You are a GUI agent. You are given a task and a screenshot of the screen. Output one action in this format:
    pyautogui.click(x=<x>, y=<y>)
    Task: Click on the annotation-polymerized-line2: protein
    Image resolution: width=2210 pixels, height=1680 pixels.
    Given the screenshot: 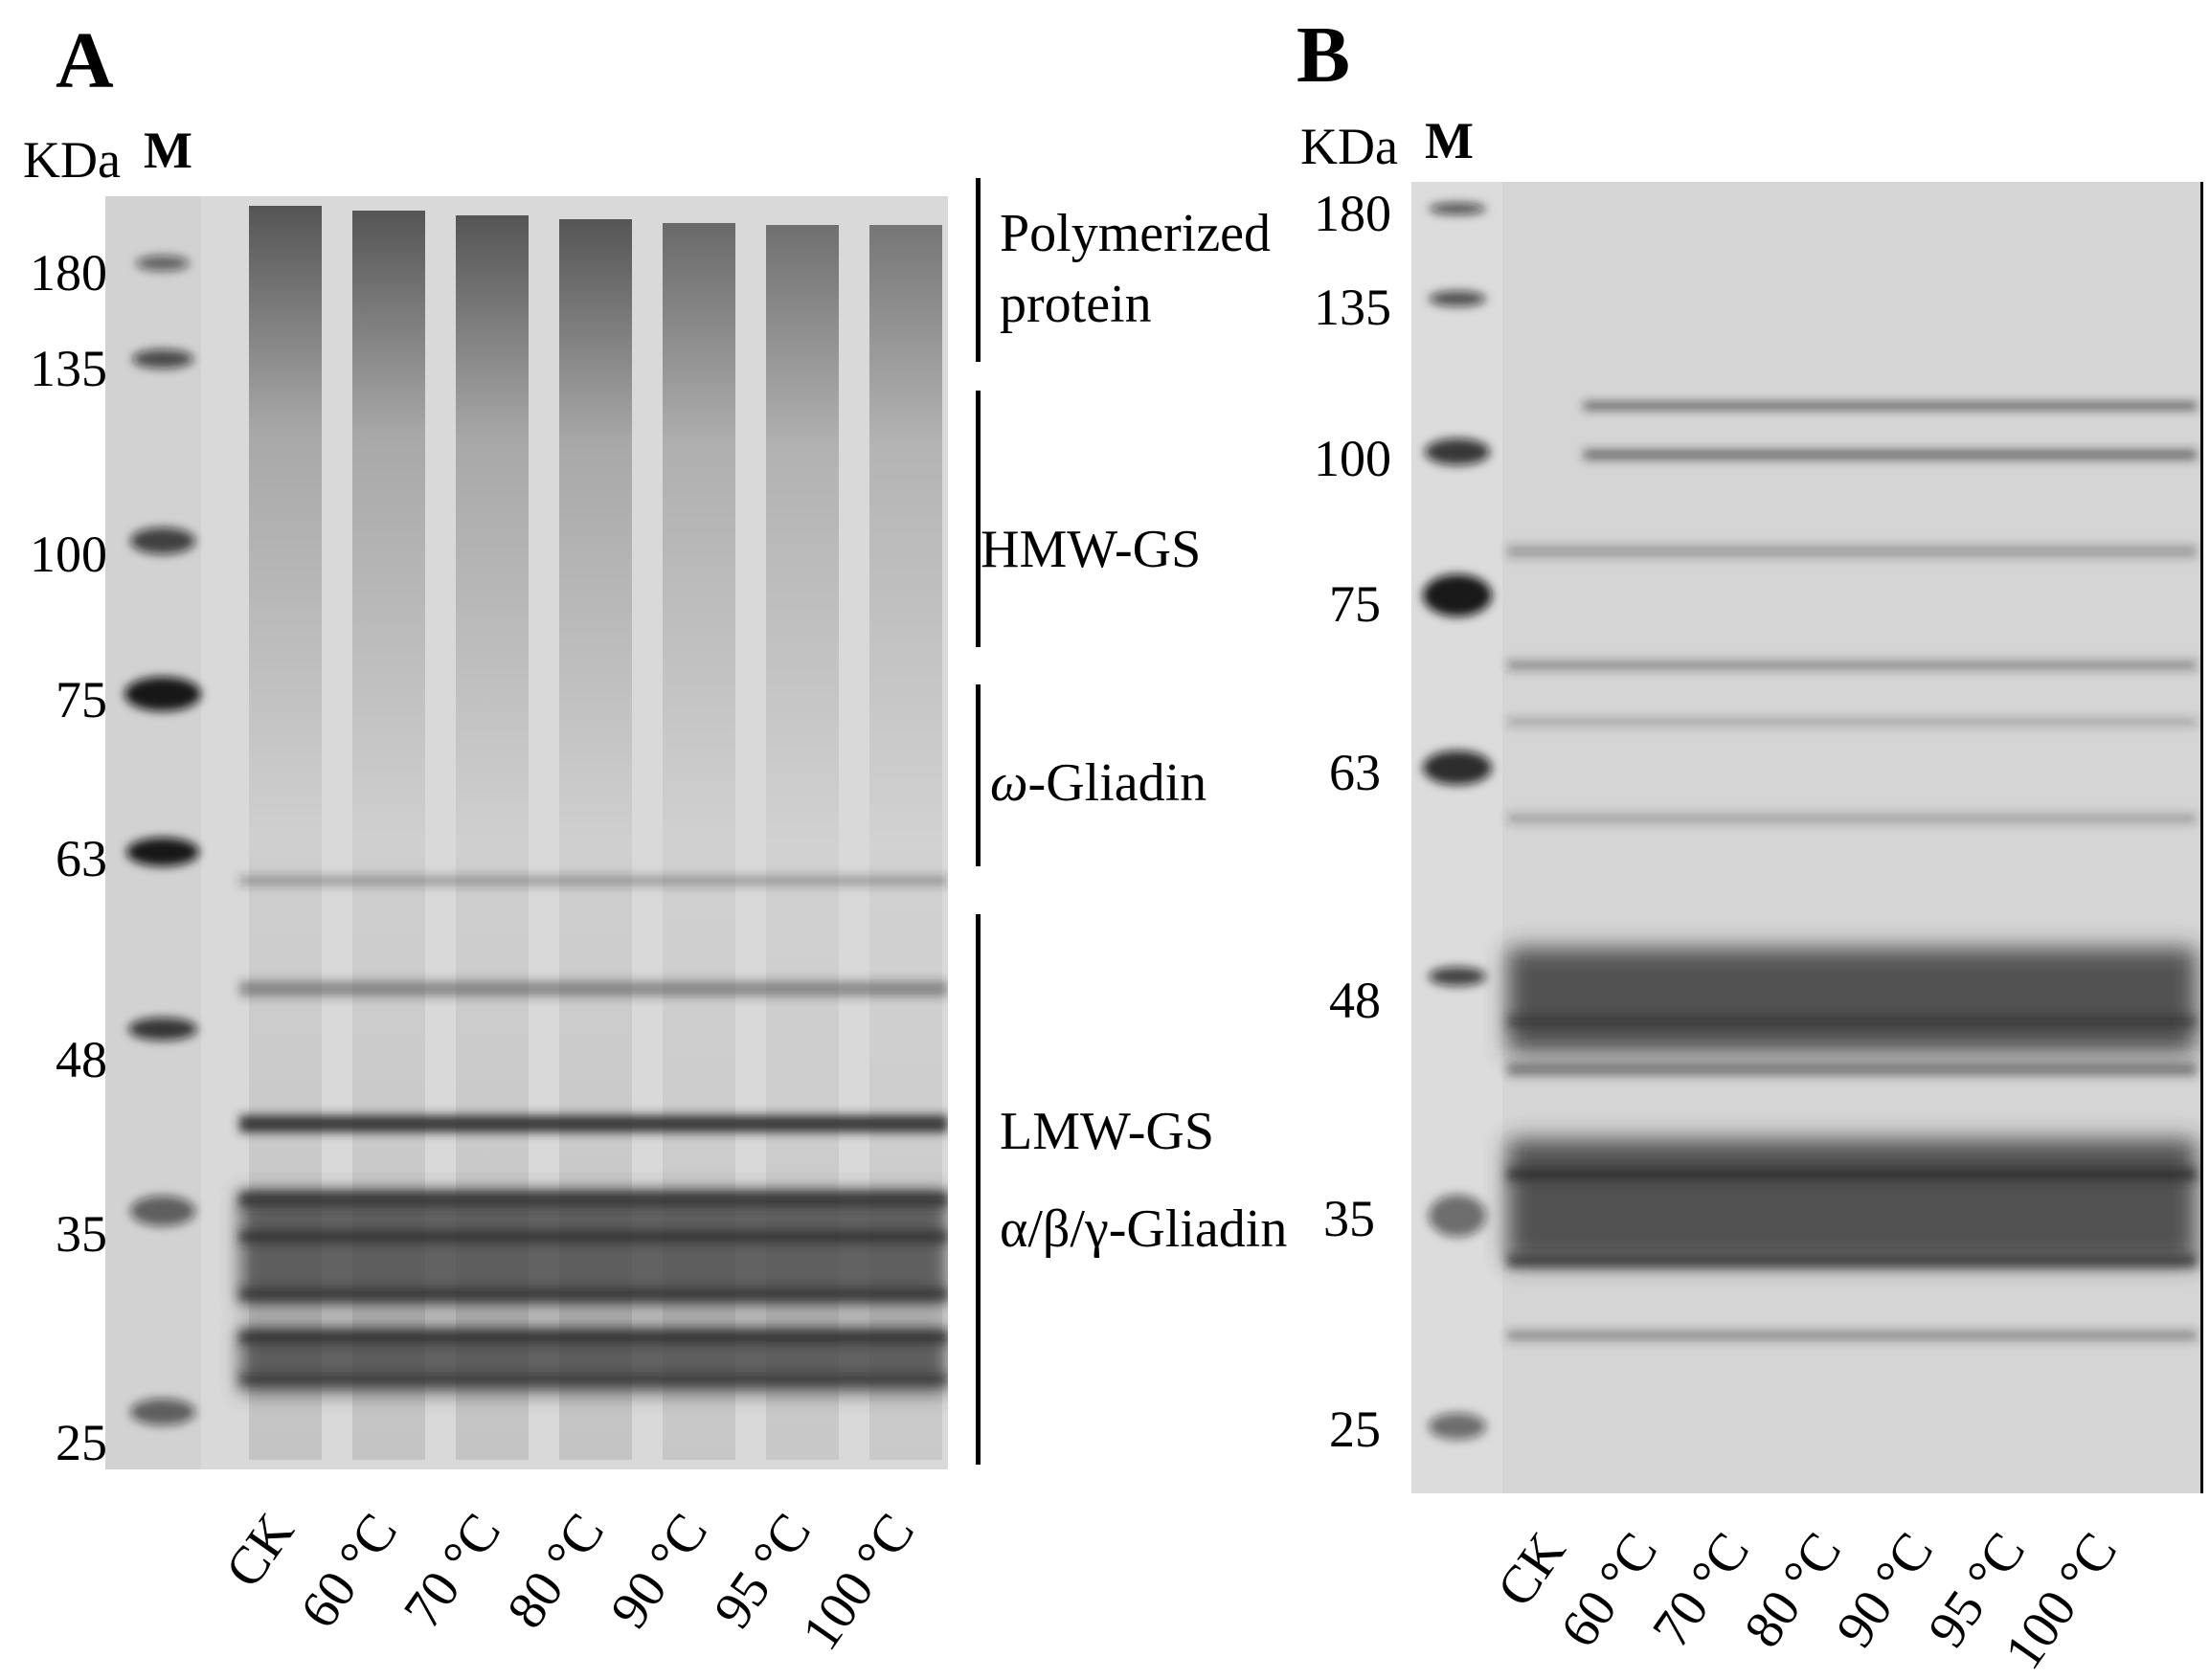 What is the action you would take?
    pyautogui.click(x=1076, y=304)
    